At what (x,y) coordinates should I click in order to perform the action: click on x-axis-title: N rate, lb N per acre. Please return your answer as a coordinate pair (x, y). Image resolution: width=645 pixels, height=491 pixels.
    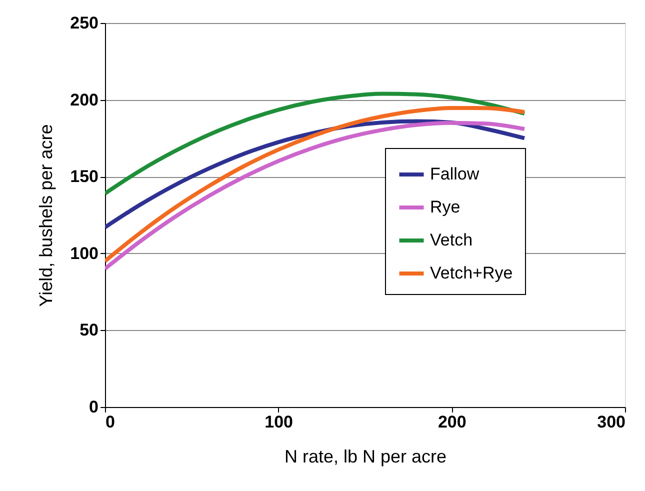
    Looking at the image, I should click on (365, 456).